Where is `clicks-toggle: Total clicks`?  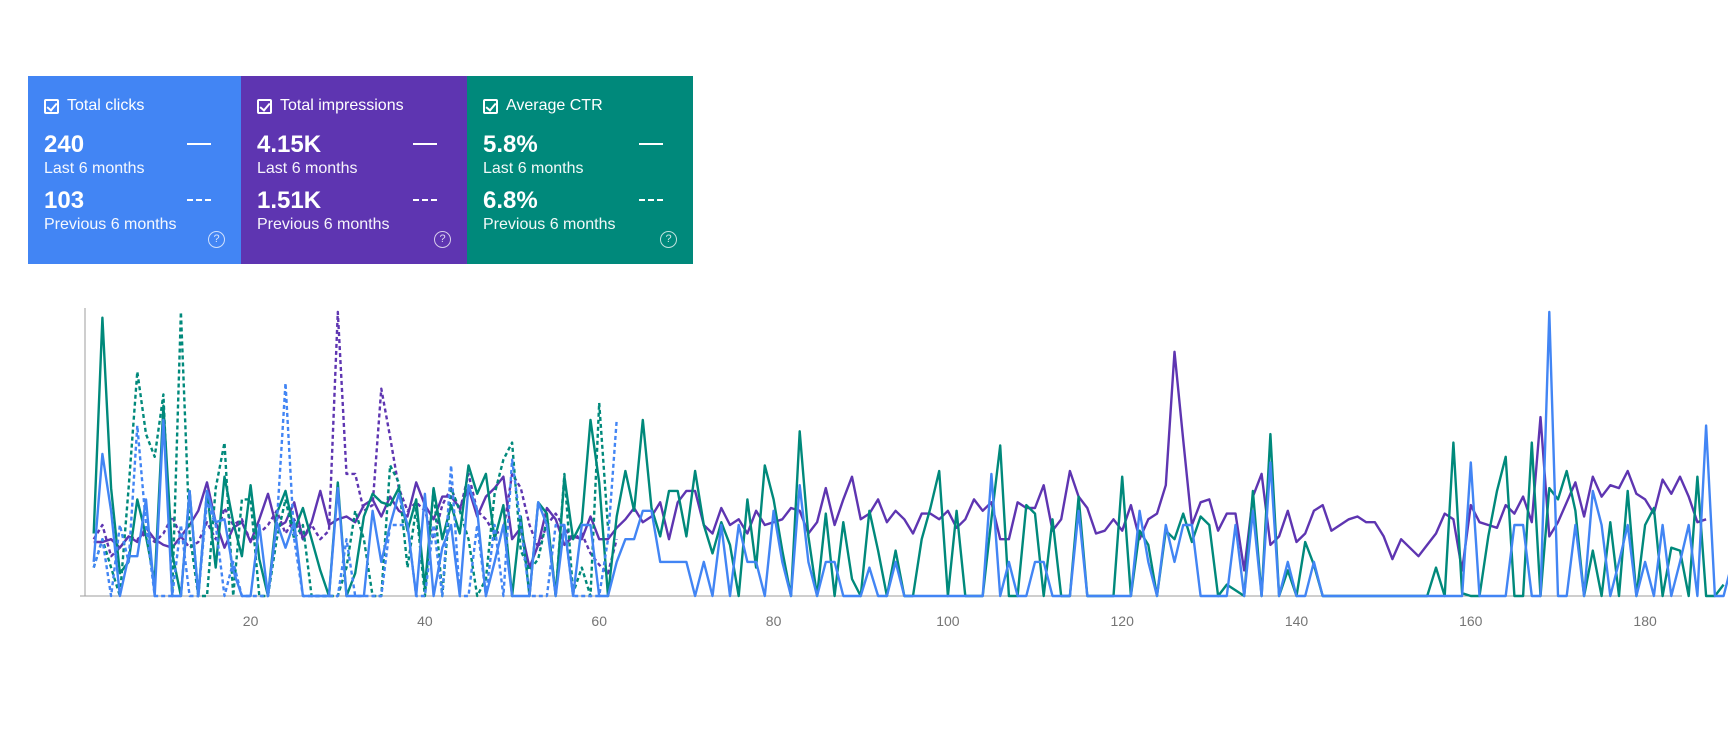
clicks-toggle: Total clicks is located at coordinates (94, 106).